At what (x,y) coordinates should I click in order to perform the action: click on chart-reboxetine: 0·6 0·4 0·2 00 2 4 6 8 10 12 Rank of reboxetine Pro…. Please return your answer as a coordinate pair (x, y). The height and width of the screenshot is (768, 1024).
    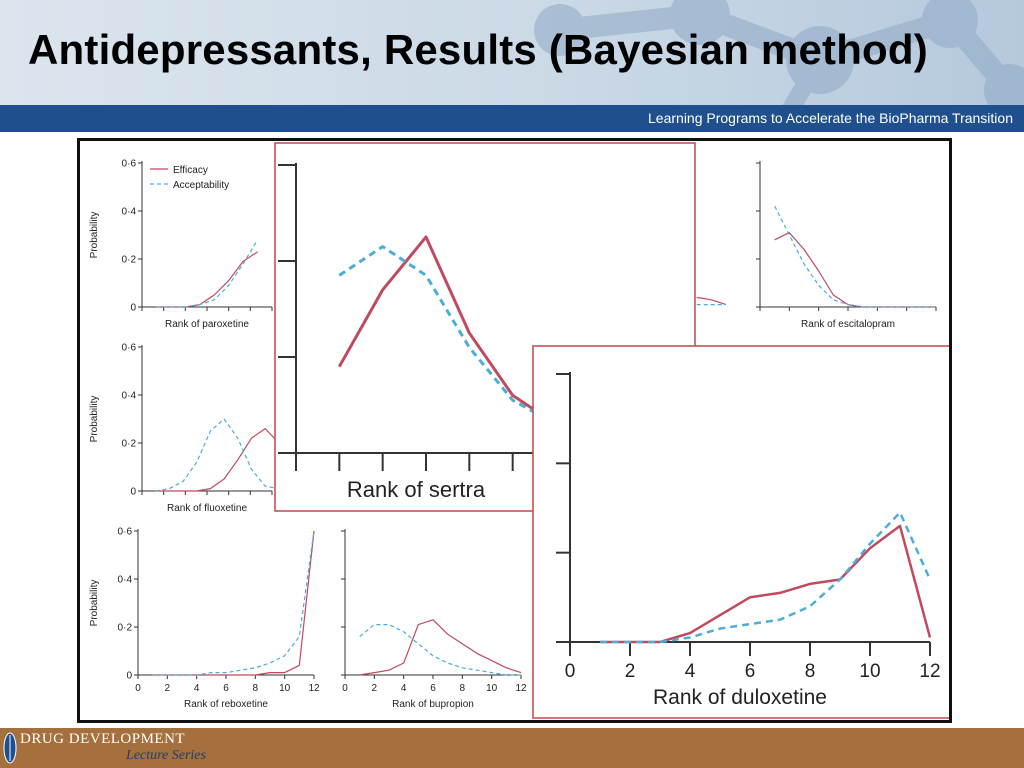
    Looking at the image, I should click on (204, 619).